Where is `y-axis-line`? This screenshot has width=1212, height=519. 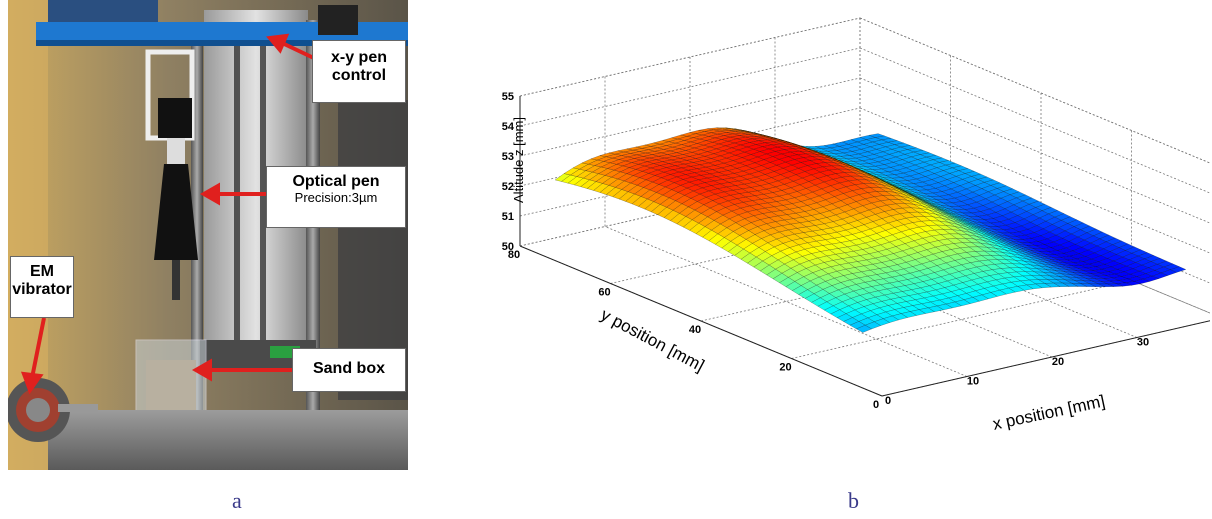 y-axis-line is located at coordinates (701, 321).